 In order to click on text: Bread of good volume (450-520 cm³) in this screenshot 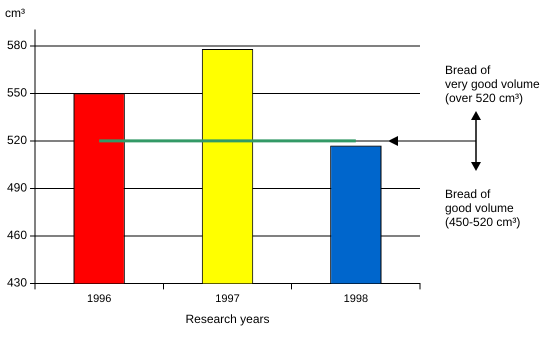, I will do `click(482, 208)`.